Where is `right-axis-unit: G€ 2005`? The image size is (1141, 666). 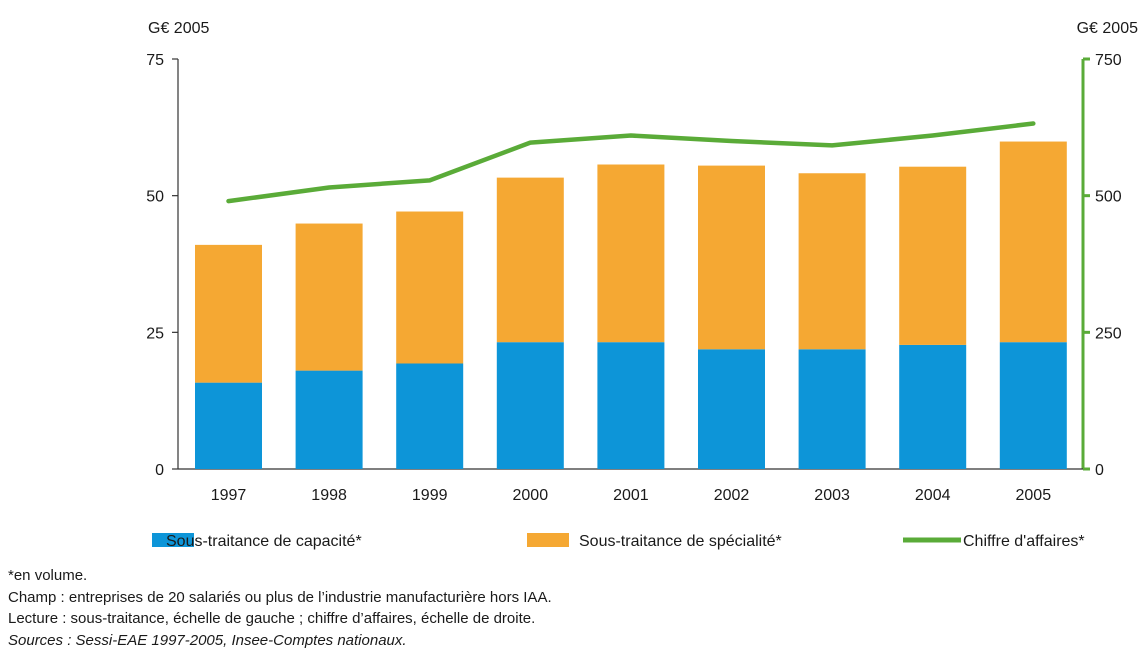 right-axis-unit: G€ 2005 is located at coordinates (1107, 28).